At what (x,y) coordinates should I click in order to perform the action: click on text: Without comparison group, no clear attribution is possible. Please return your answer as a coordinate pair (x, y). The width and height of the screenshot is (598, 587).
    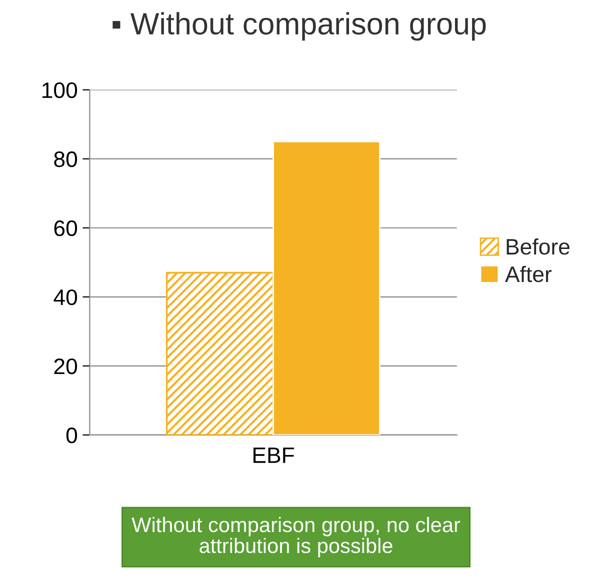
    Looking at the image, I should click on (296, 537).